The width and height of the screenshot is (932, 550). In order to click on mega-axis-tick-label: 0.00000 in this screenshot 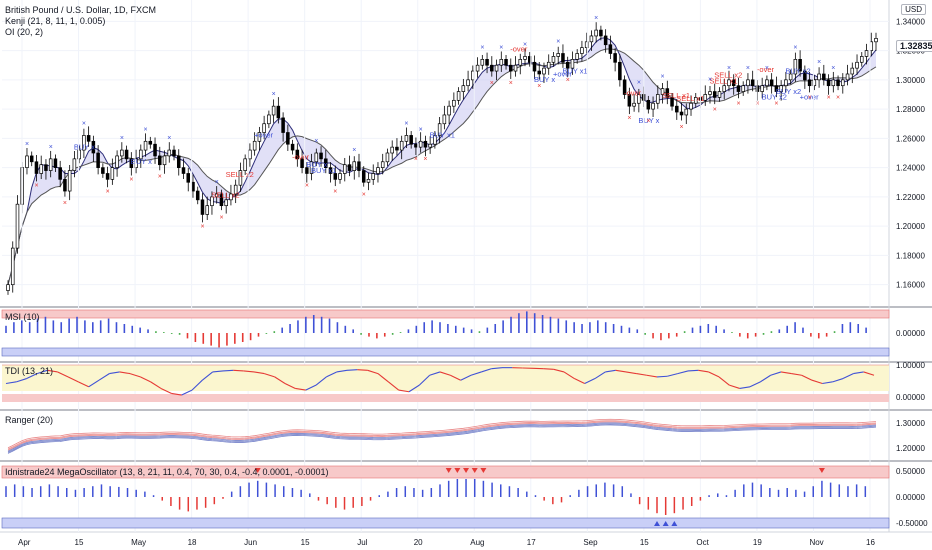, I will do `click(910, 497)`.